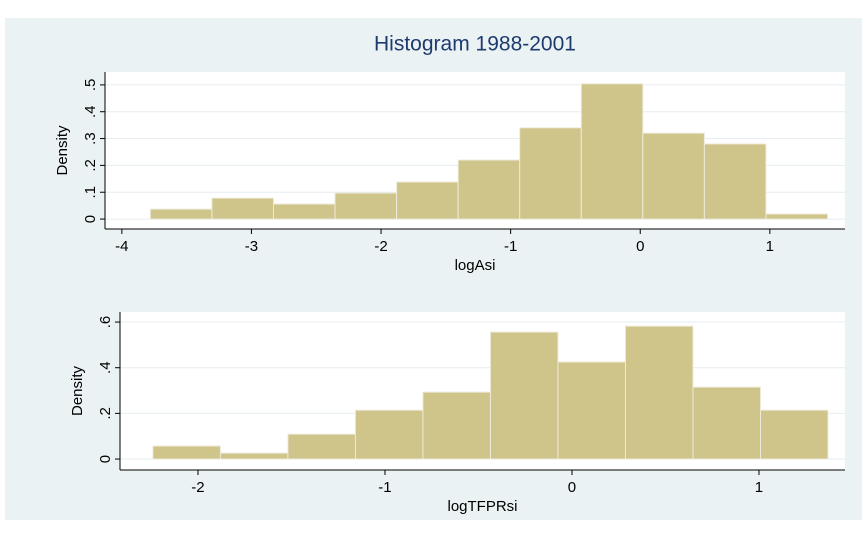 The image size is (867, 537). What do you see at coordinates (475, 44) in the screenshot?
I see `chart-title: Histogram 1988-2001` at bounding box center [475, 44].